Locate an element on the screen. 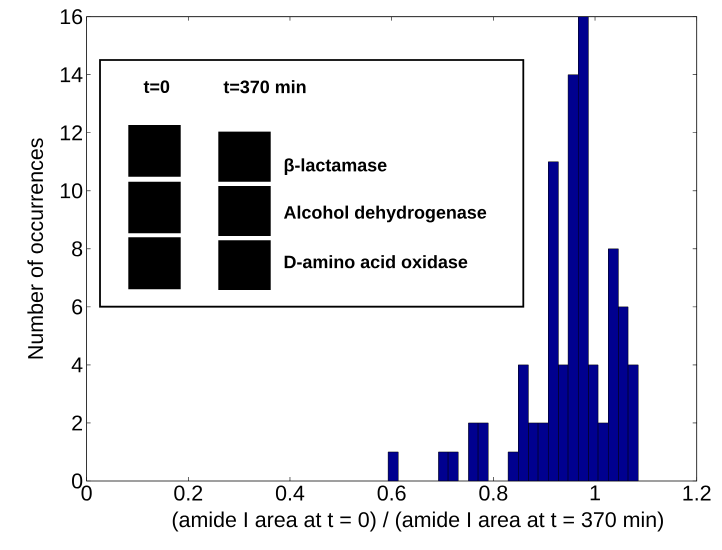 This screenshot has width=722, height=550. y-tick-label: 2 is located at coordinates (77, 422).